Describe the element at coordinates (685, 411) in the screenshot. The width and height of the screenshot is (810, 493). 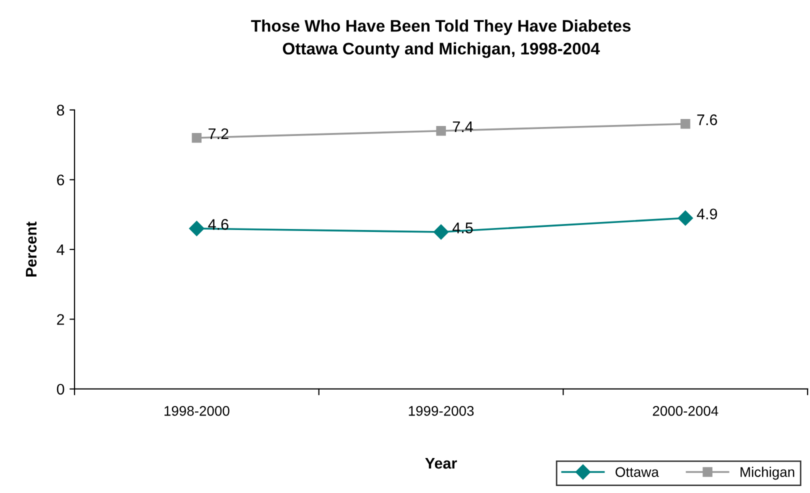
I see `x-tick-label: 2000-2004` at that location.